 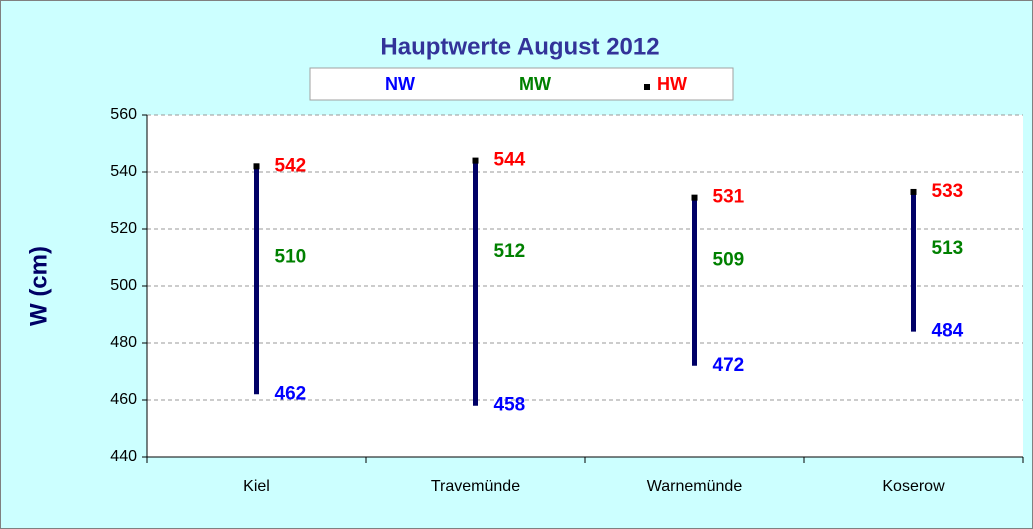 I want to click on x-tick-label: Kiel, so click(x=256, y=486).